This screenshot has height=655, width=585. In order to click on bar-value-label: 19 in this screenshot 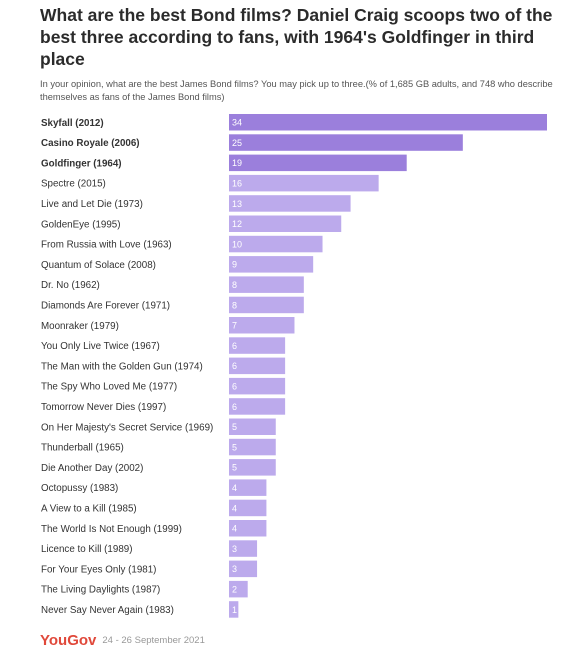, I will do `click(237, 163)`.